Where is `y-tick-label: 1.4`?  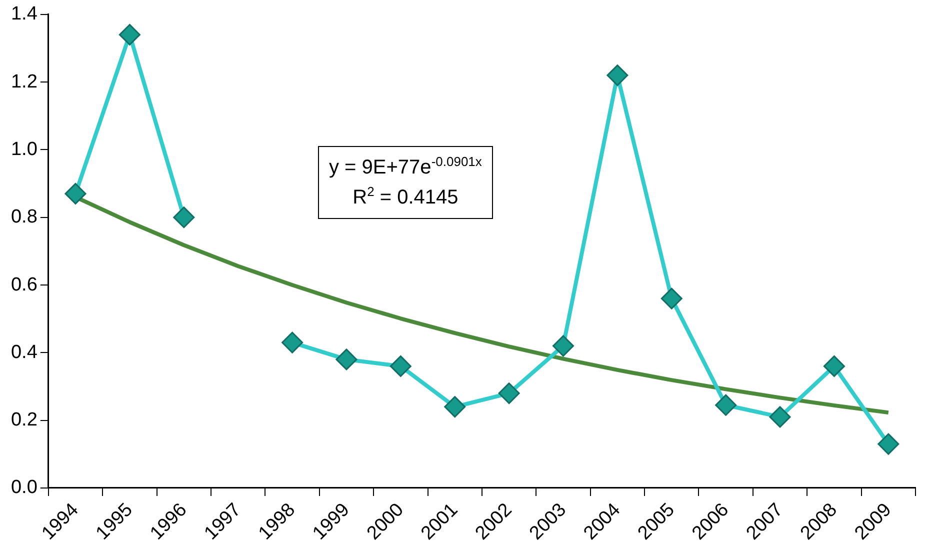 y-tick-label: 1.4 is located at coordinates (24, 14).